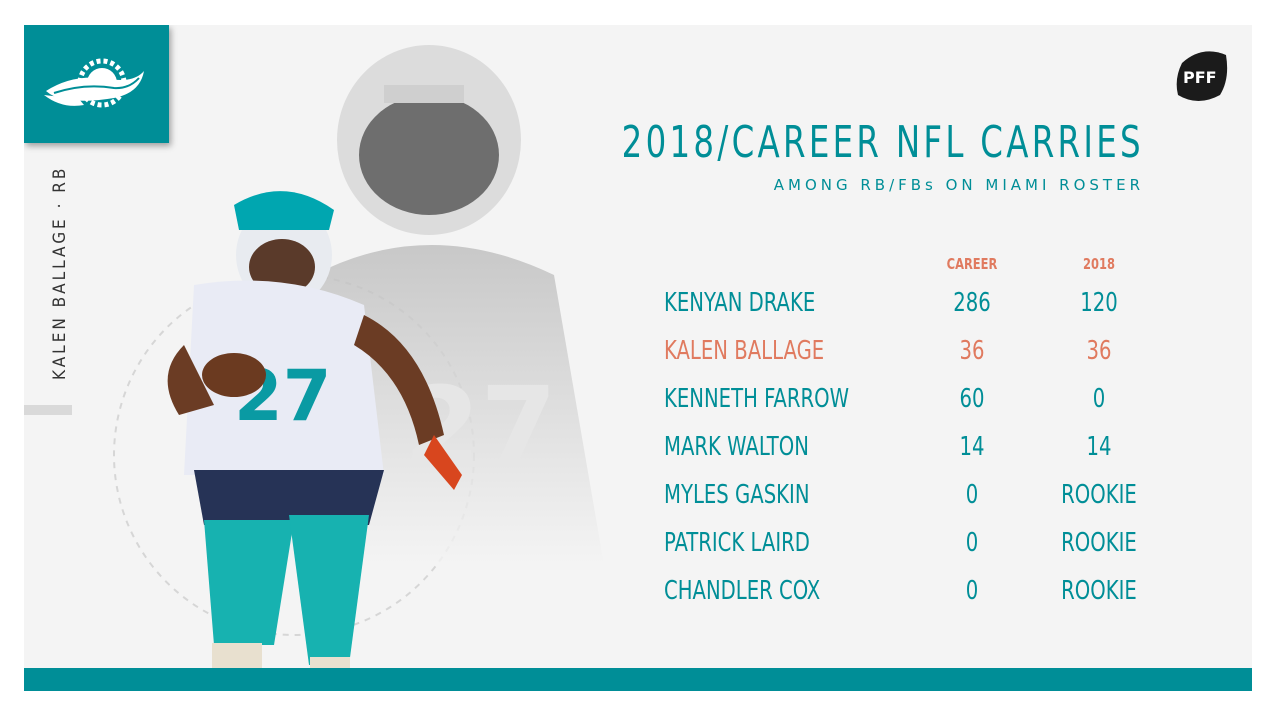  I want to click on career-carries: 60, so click(972, 399).